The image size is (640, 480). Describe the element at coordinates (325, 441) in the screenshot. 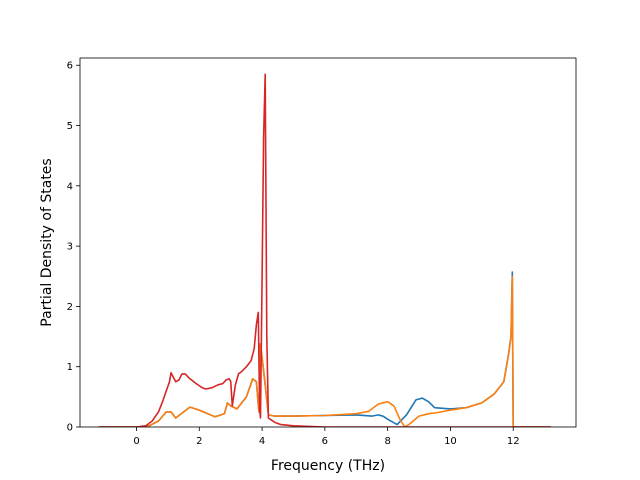

I see `x-tick-label: 6` at that location.